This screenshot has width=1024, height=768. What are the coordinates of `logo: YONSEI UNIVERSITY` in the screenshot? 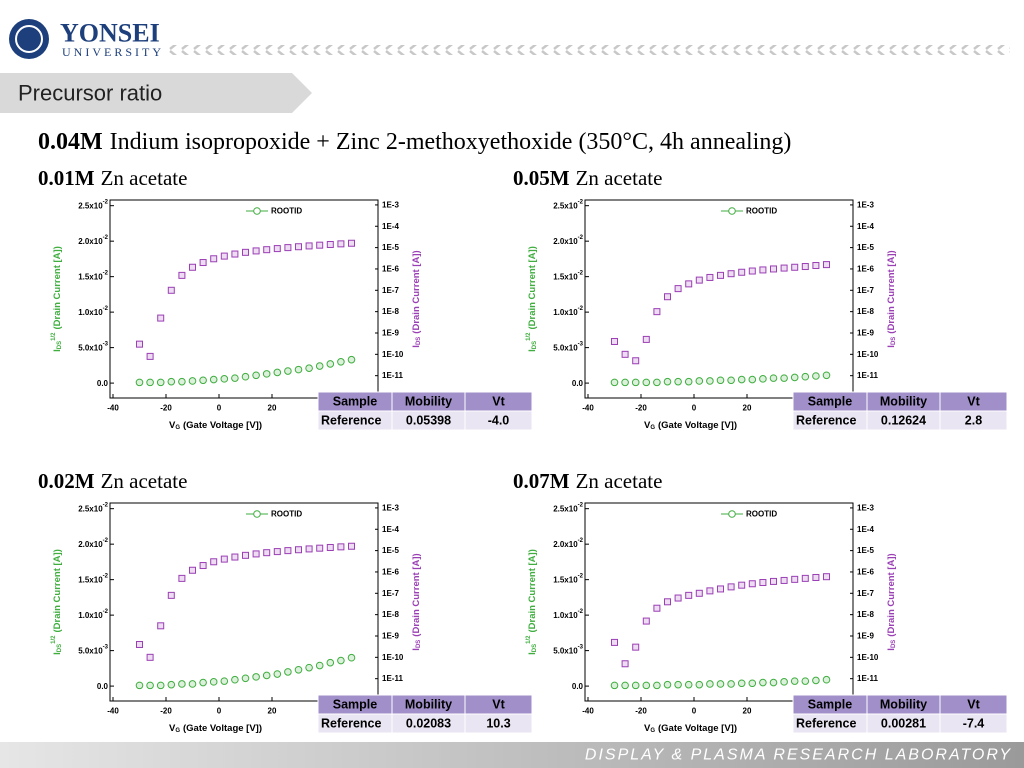 It's located at (86, 39).